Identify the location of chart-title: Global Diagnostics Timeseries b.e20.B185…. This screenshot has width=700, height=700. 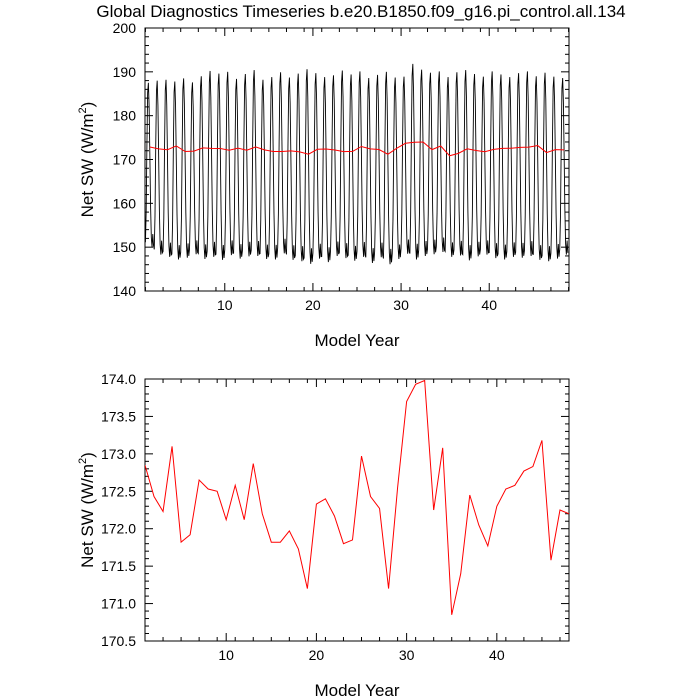
(360, 11).